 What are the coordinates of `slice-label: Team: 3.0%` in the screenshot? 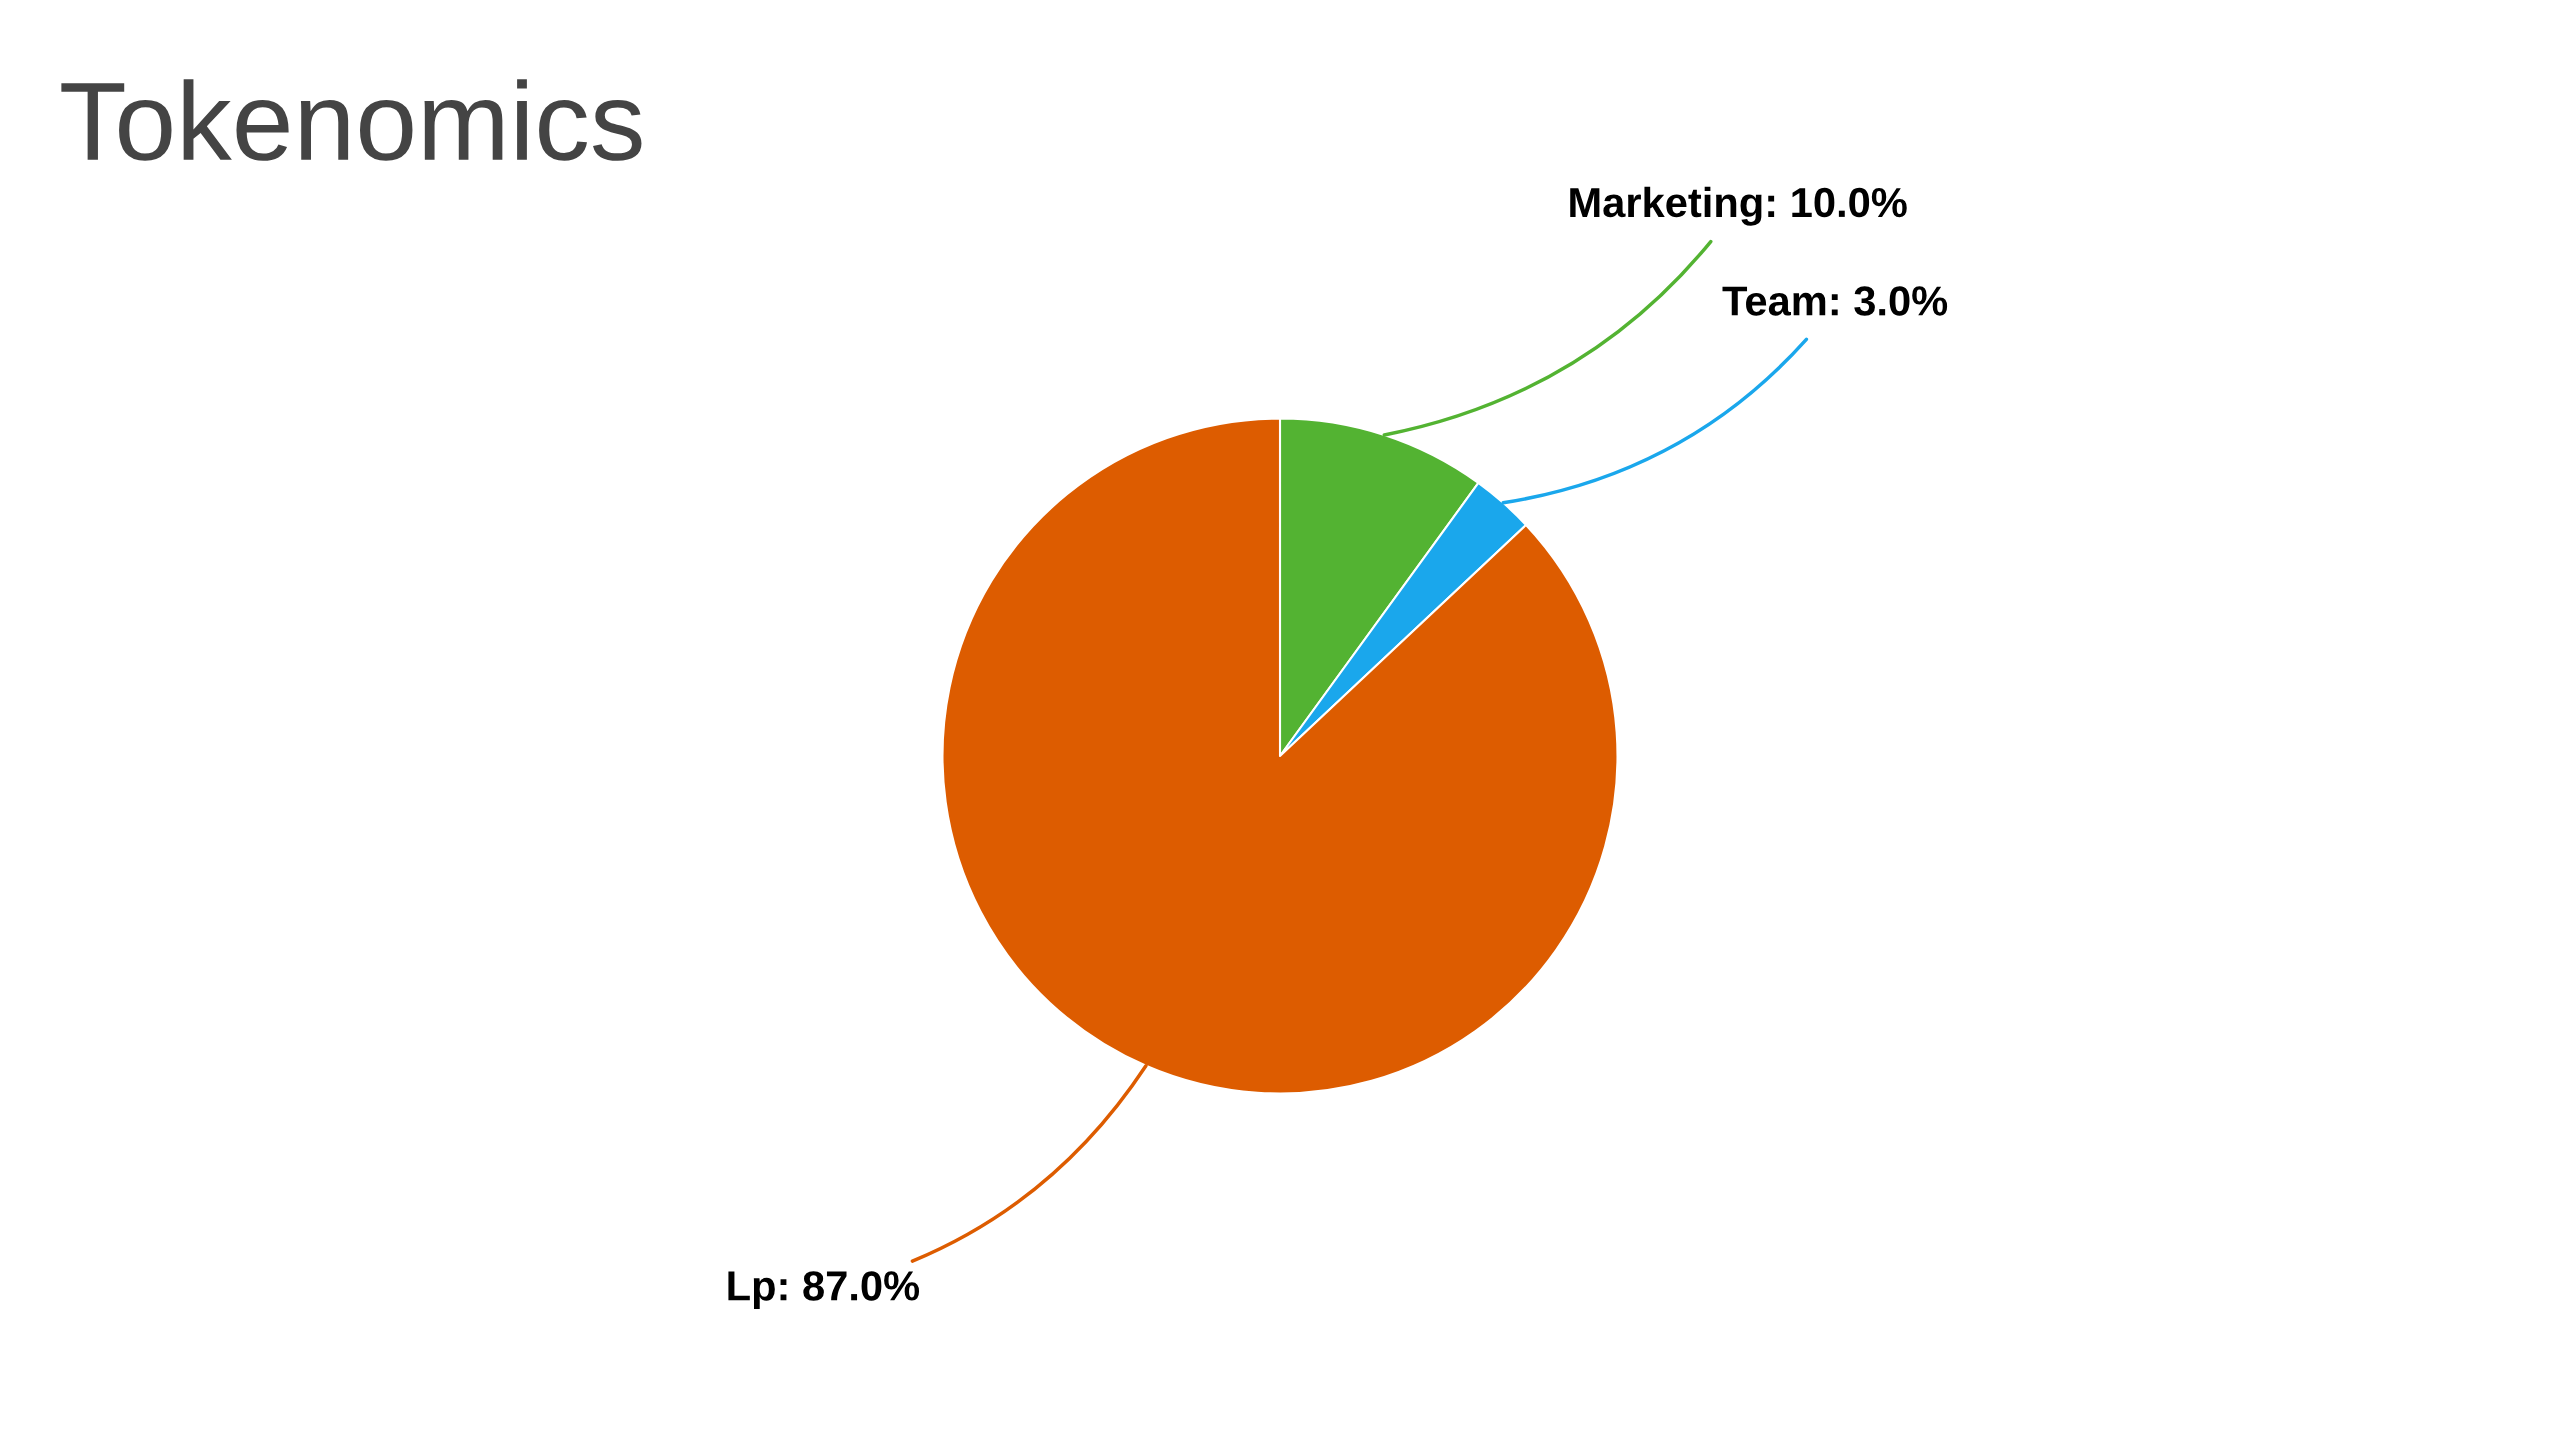 It's located at (1835, 301).